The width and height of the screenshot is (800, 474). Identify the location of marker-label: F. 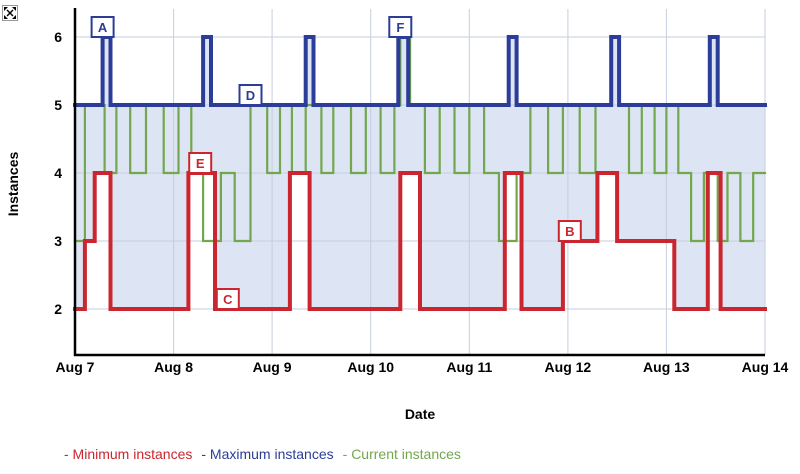
(400, 27).